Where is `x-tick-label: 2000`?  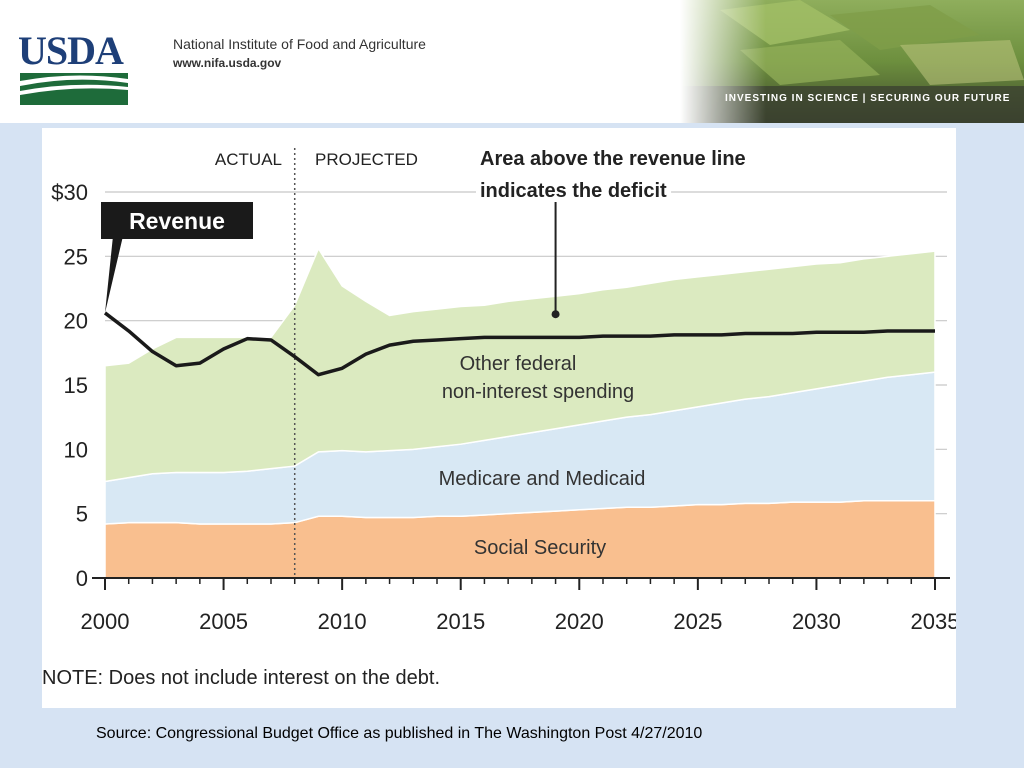 x-tick-label: 2000 is located at coordinates (105, 621).